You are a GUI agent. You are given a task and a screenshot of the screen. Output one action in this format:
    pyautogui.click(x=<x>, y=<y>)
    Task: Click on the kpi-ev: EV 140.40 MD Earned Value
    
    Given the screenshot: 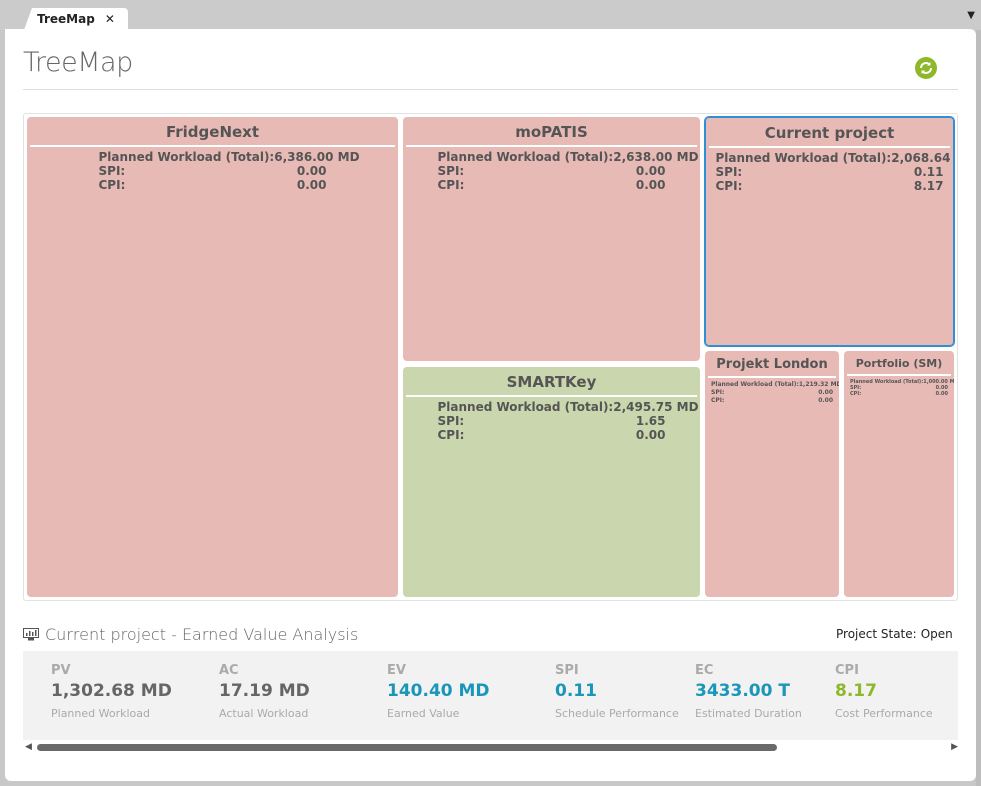 What is the action you would take?
    pyautogui.click(x=438, y=691)
    